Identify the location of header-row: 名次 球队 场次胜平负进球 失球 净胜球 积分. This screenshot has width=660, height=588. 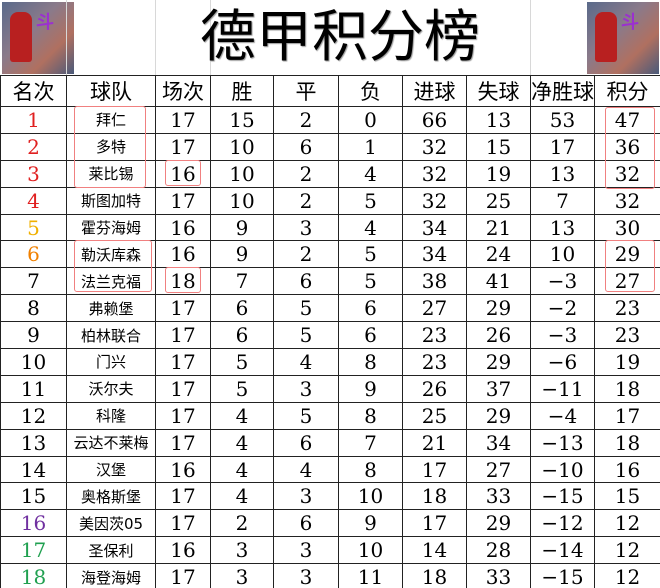
(330, 91).